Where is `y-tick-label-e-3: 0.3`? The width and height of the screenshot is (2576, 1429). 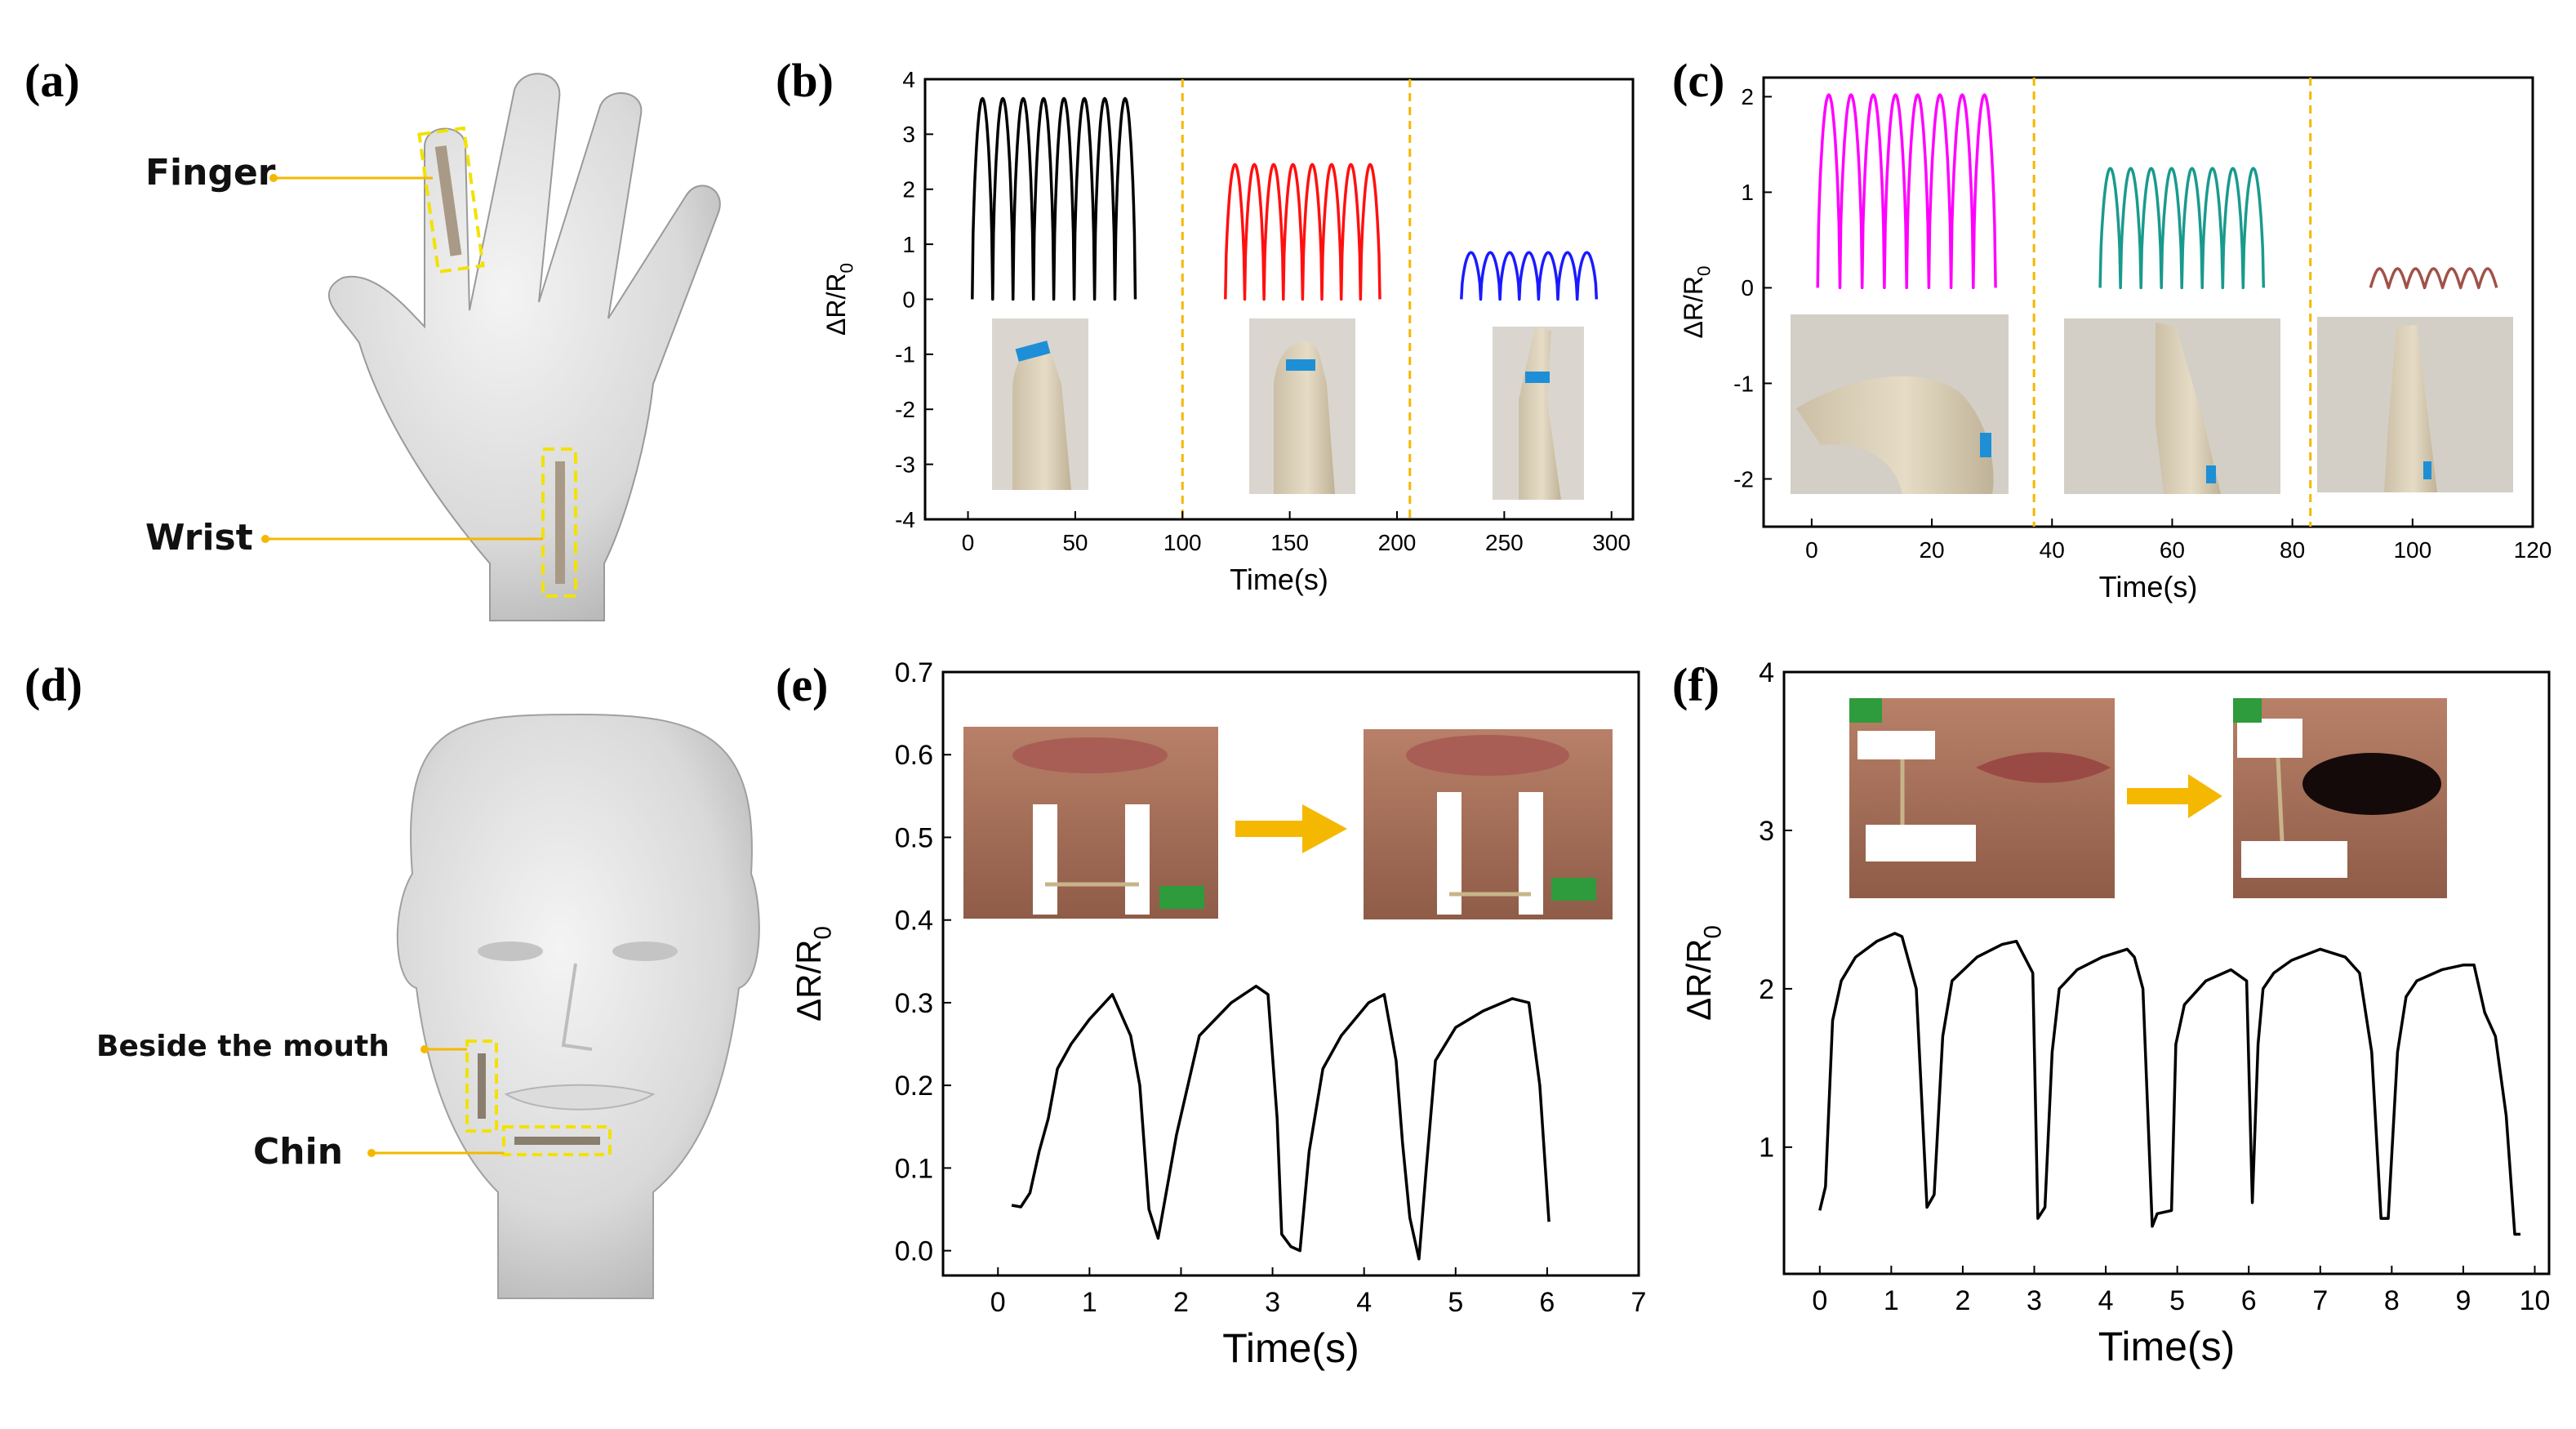 y-tick-label-e-3: 0.3 is located at coordinates (914, 1003).